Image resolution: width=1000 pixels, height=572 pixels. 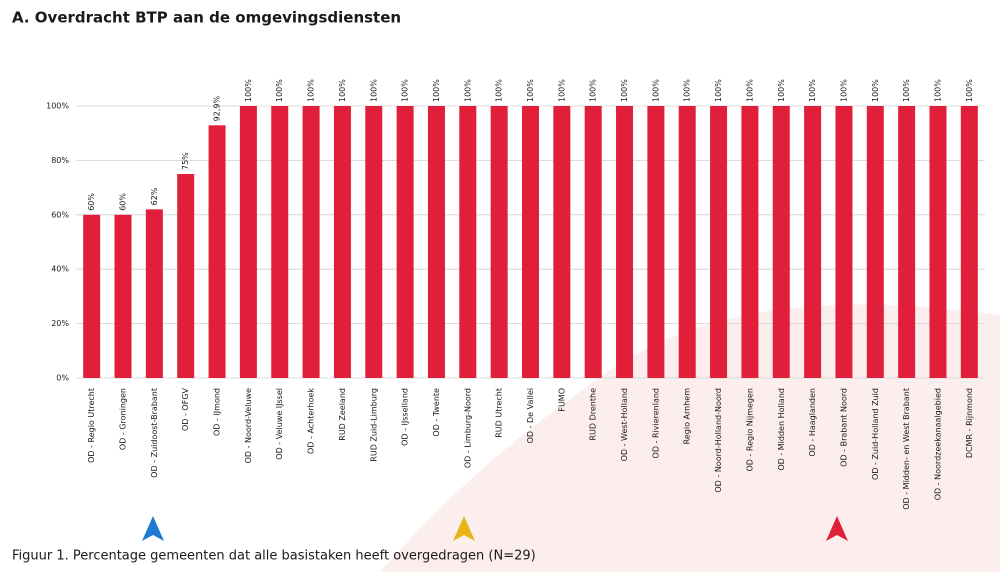 What do you see at coordinates (311, 421) in the screenshot?
I see `x-tick-label: OD - Achterhoek` at bounding box center [311, 421].